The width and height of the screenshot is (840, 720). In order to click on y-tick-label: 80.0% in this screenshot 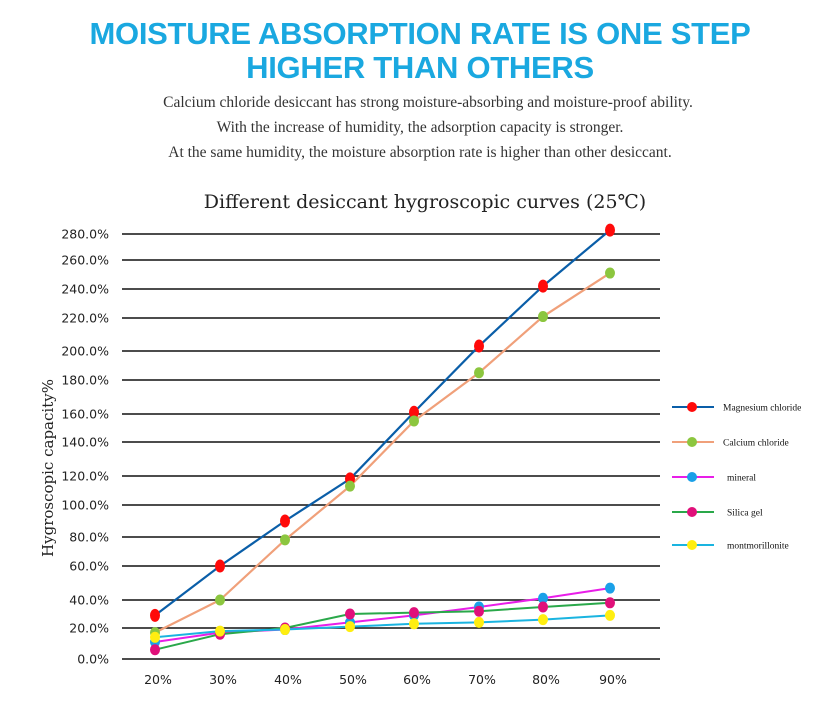, I will do `click(89, 537)`.